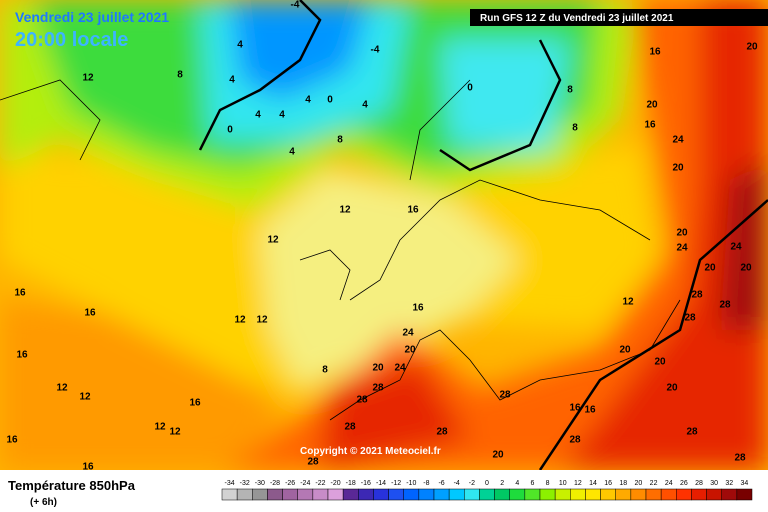  I want to click on scale-label: 32, so click(729, 483).